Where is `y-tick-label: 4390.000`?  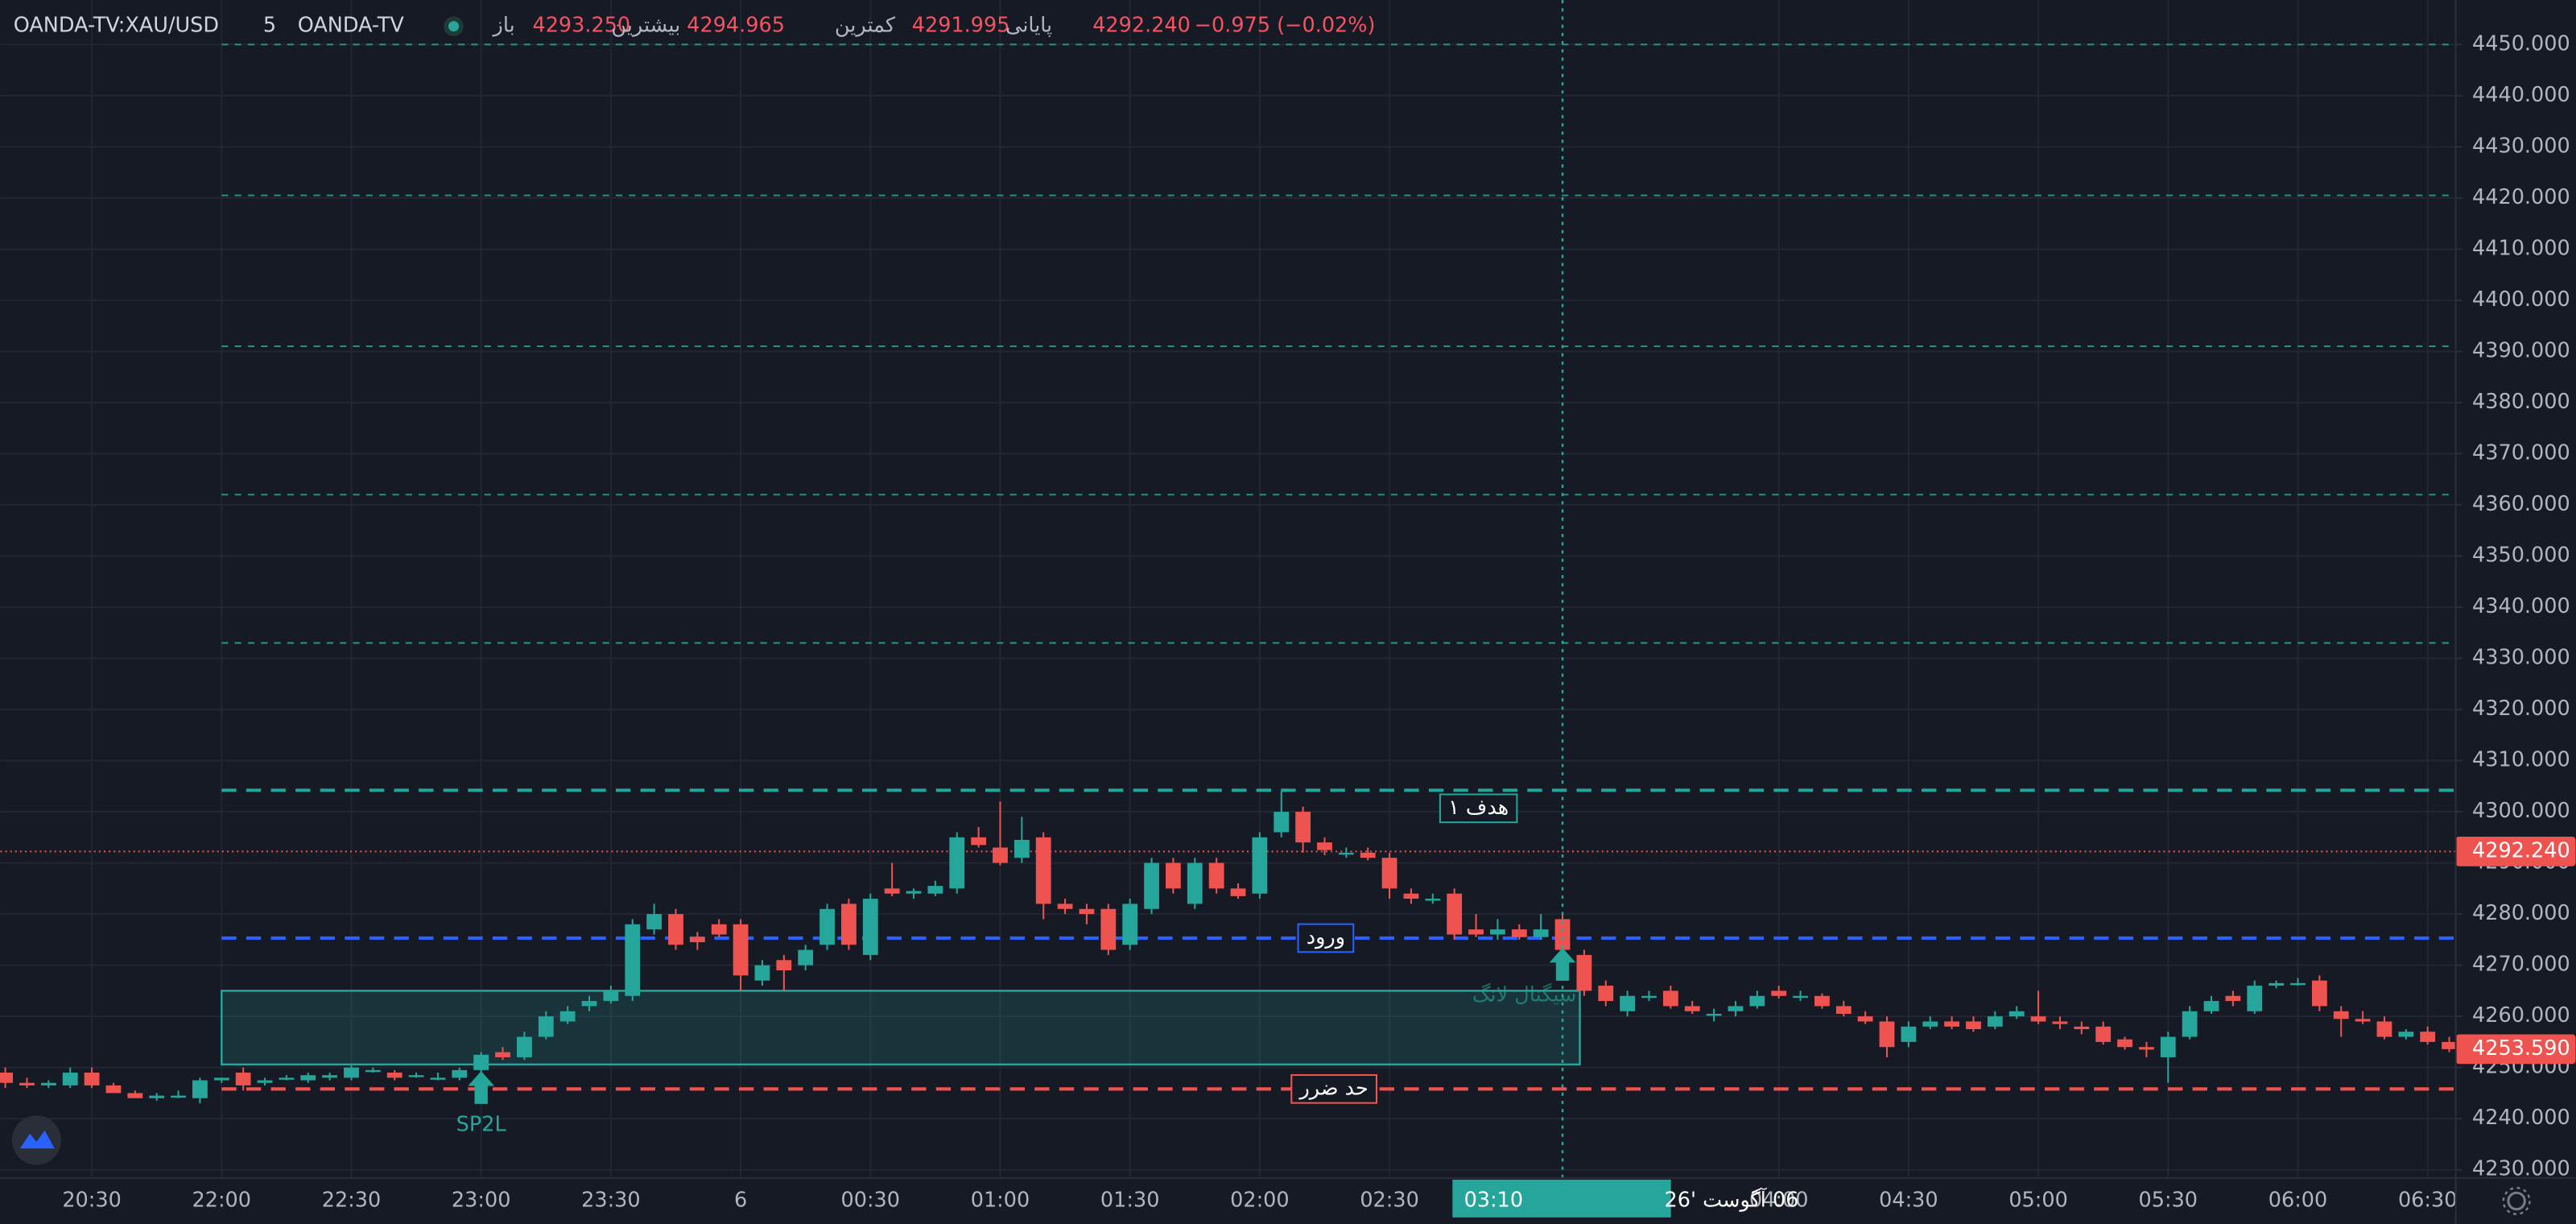 y-tick-label: 4390.000 is located at coordinates (2521, 350).